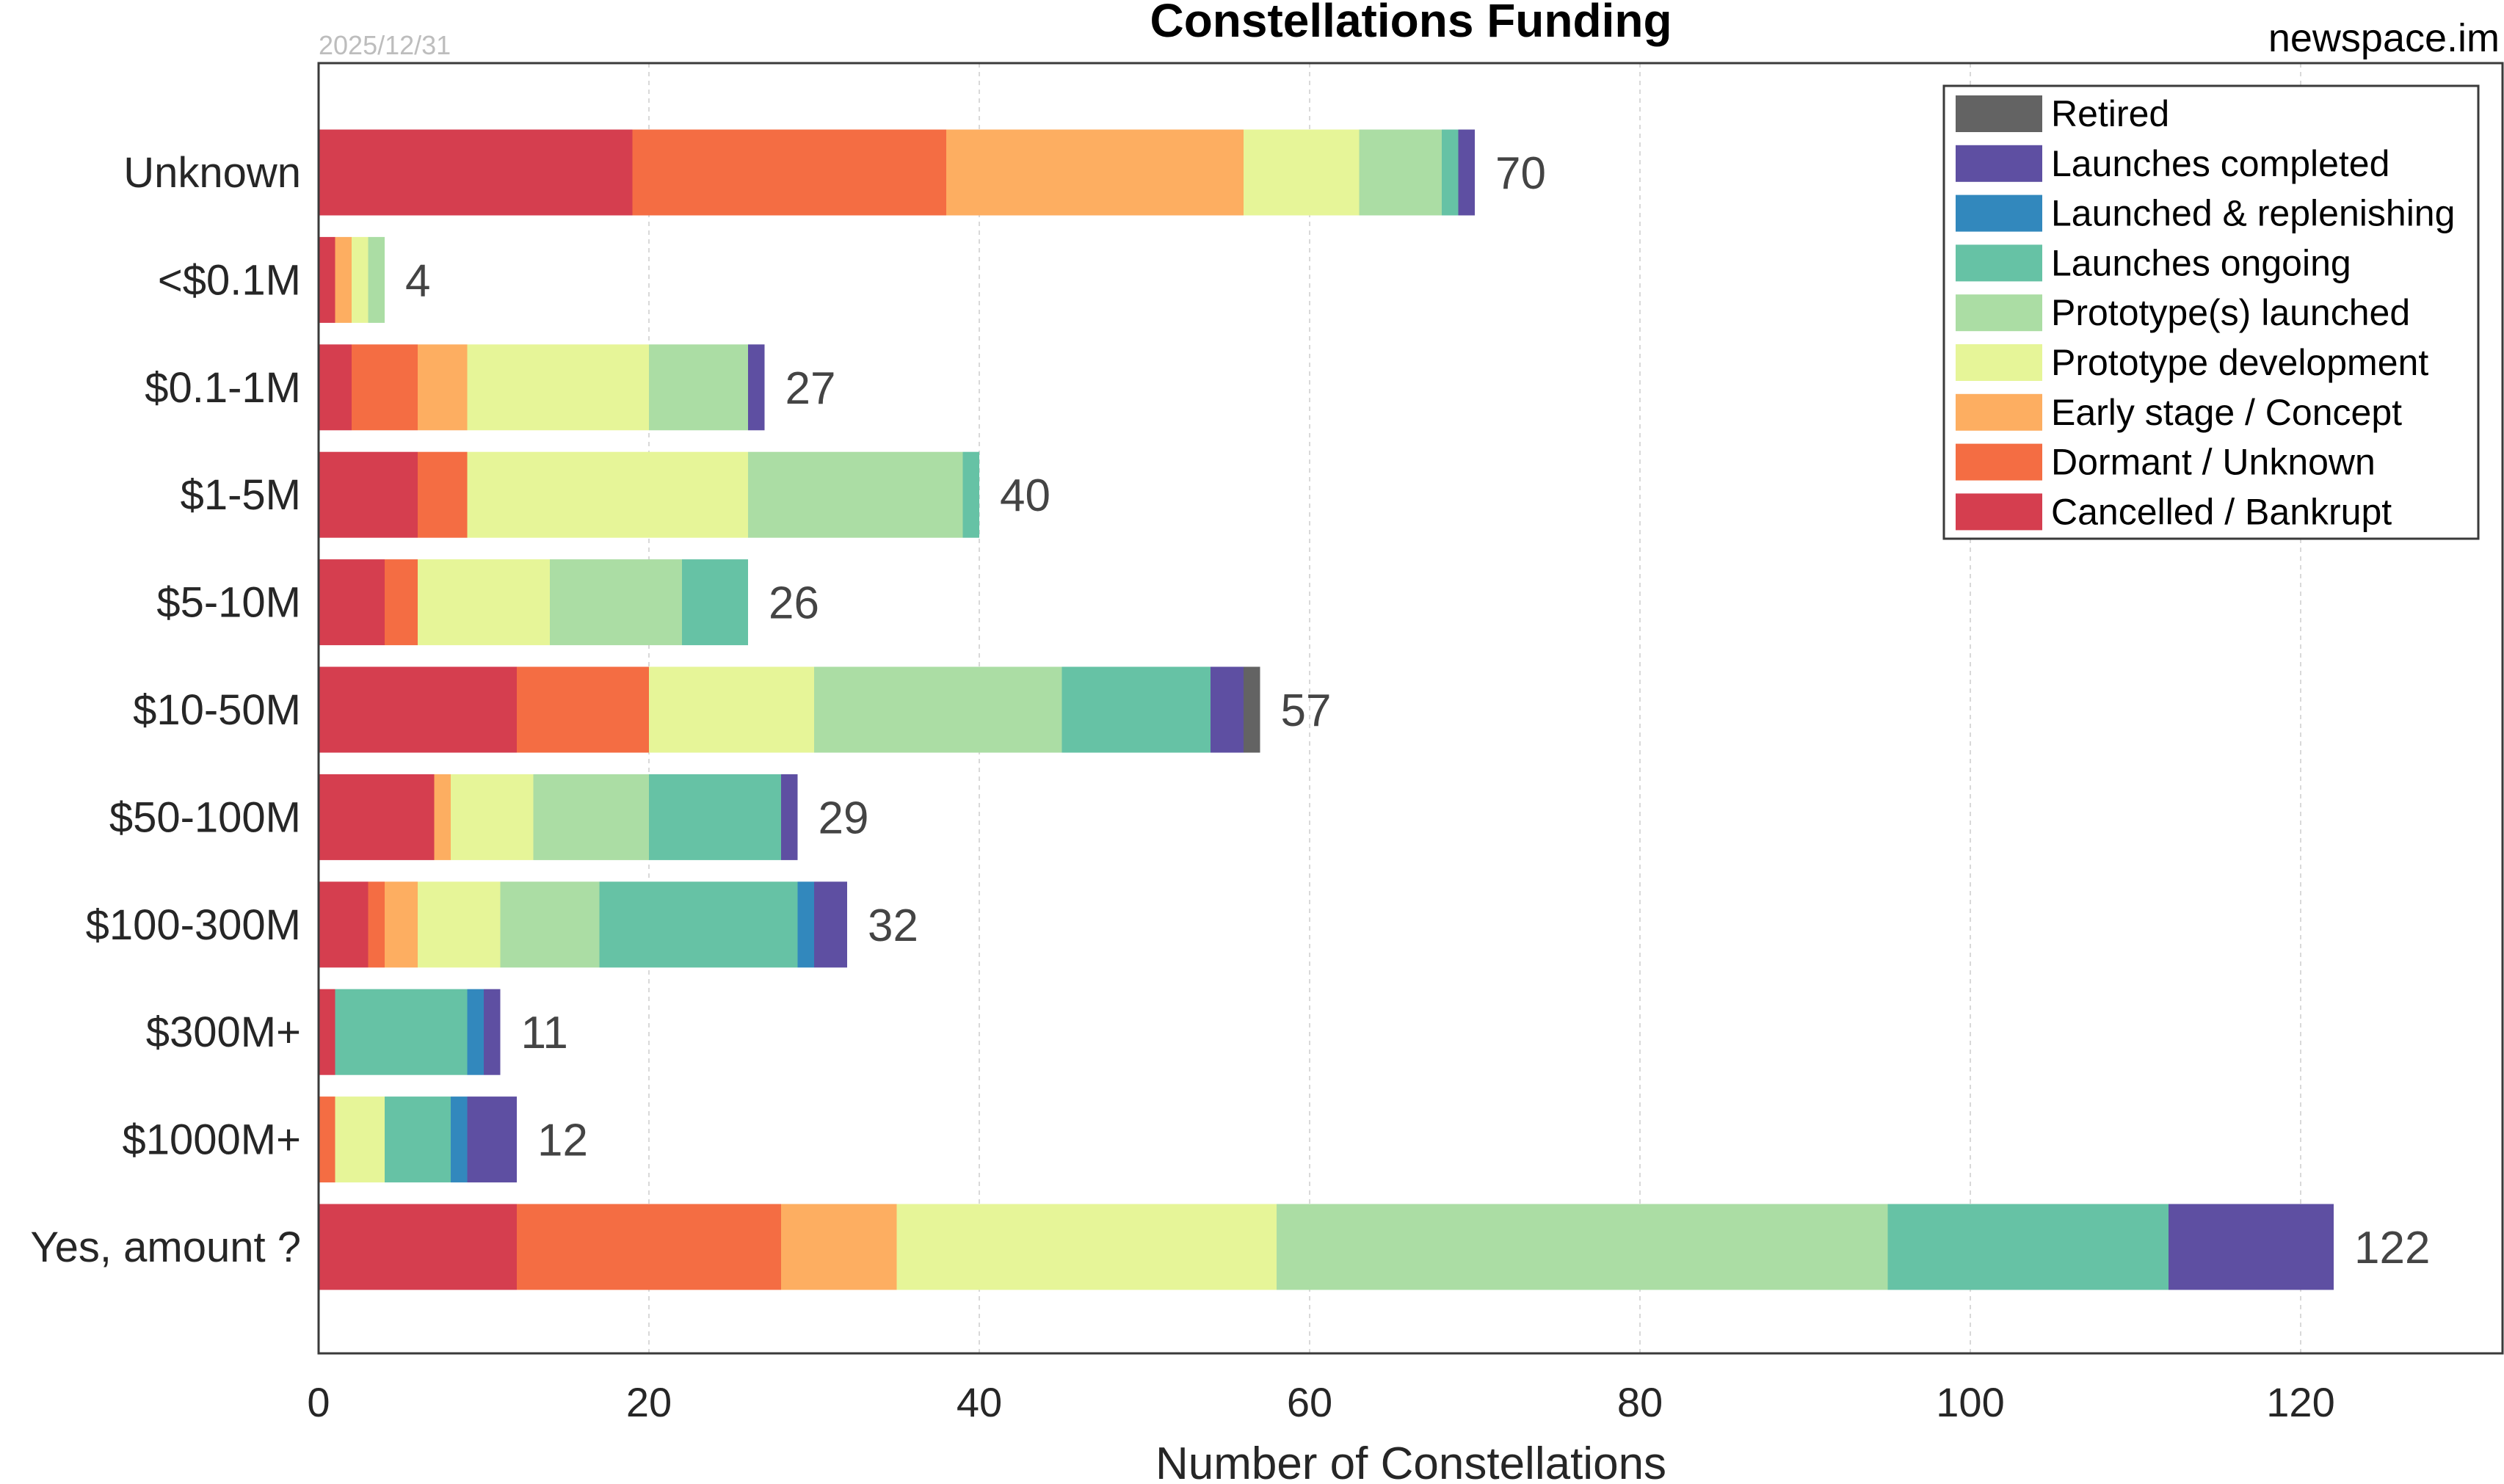  What do you see at coordinates (318, 1402) in the screenshot?
I see `x-tick-label: 0` at bounding box center [318, 1402].